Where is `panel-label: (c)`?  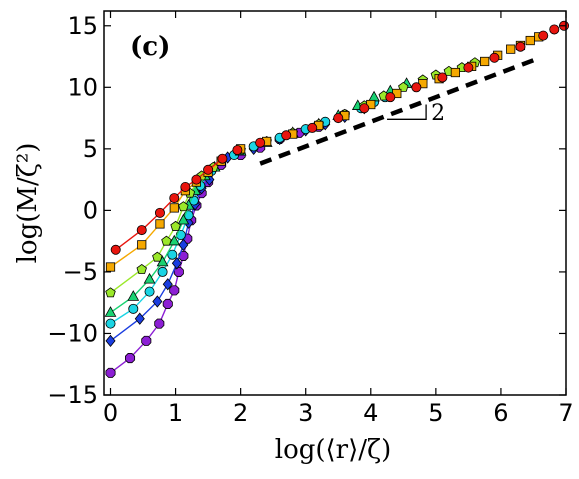
panel-label: (c) is located at coordinates (150, 47).